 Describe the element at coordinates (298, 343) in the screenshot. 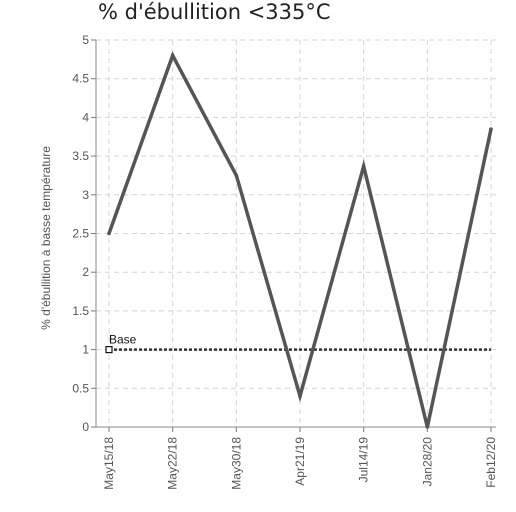

I see `reference-line-group: Base` at that location.